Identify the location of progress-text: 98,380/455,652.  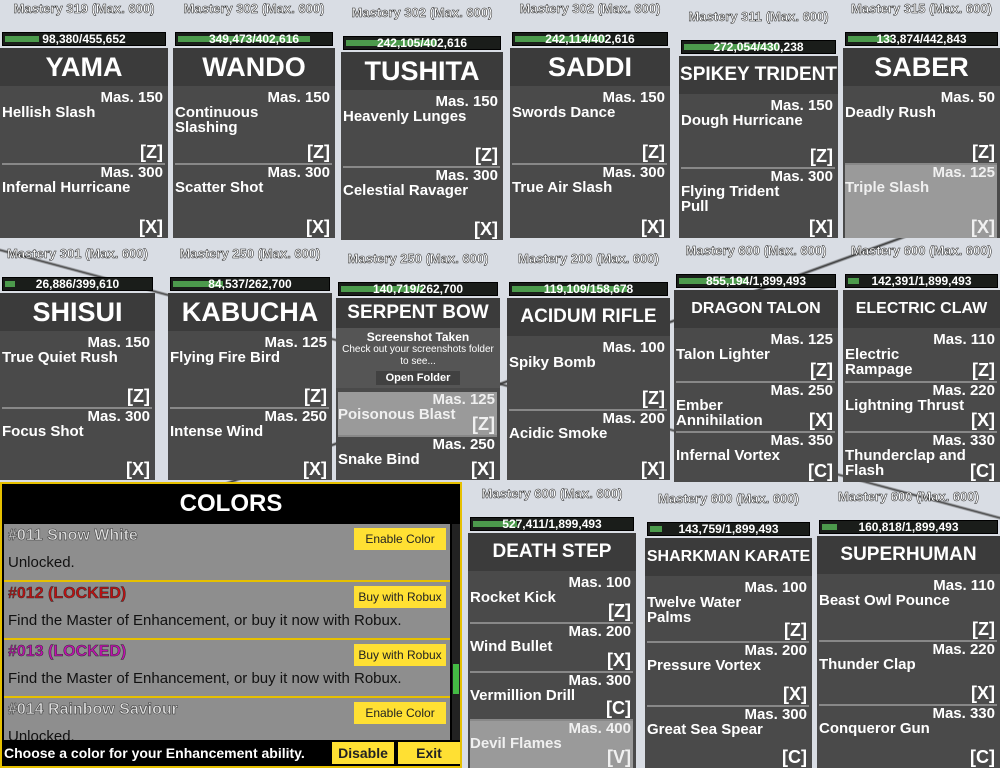
(84, 39).